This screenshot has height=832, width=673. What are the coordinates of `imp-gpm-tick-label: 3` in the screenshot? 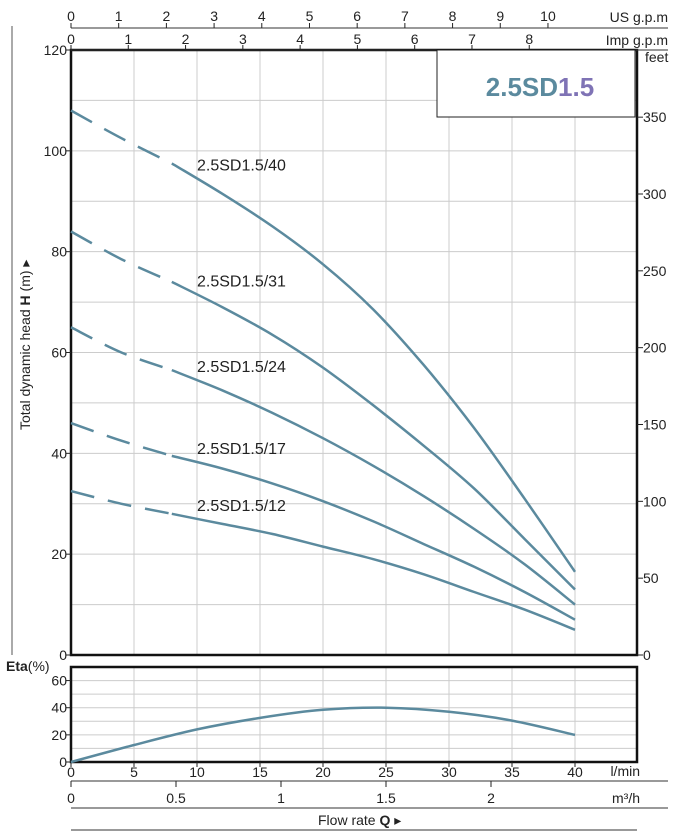 It's located at (243, 39).